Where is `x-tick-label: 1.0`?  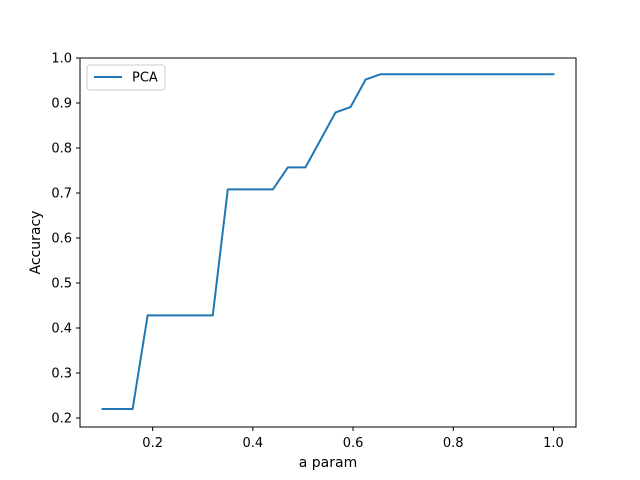 x-tick-label: 1.0 is located at coordinates (553, 443).